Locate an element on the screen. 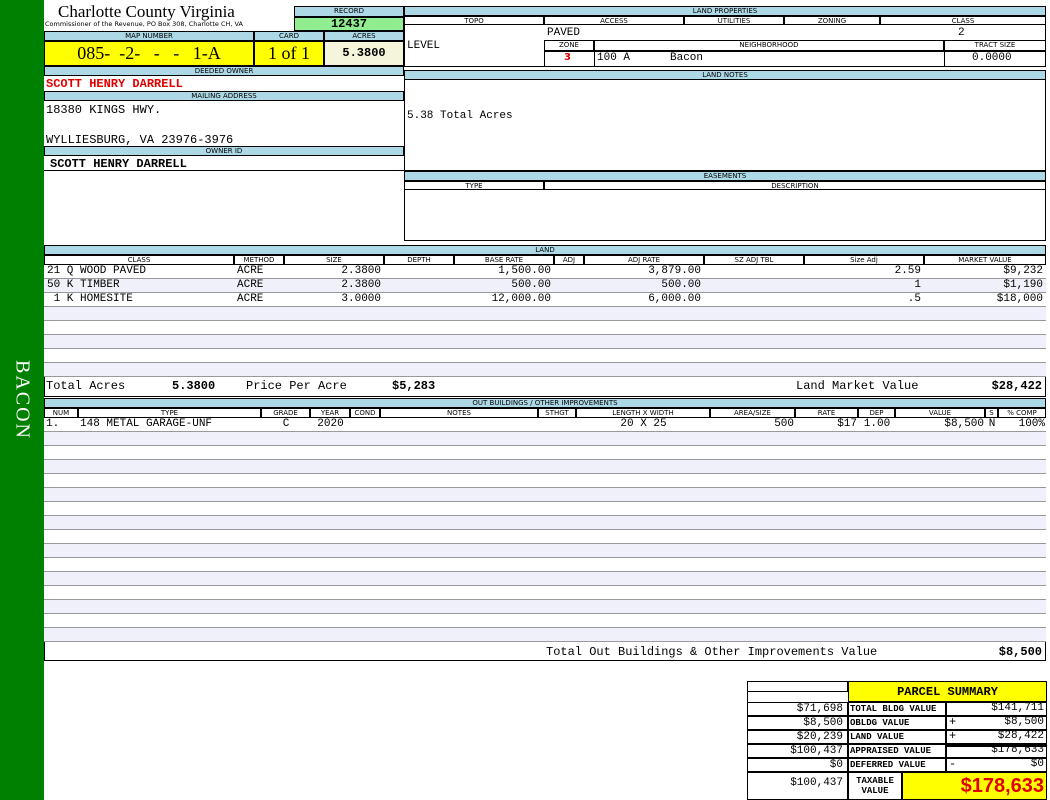  owner-id-label: OWNER ID is located at coordinates (224, 151).